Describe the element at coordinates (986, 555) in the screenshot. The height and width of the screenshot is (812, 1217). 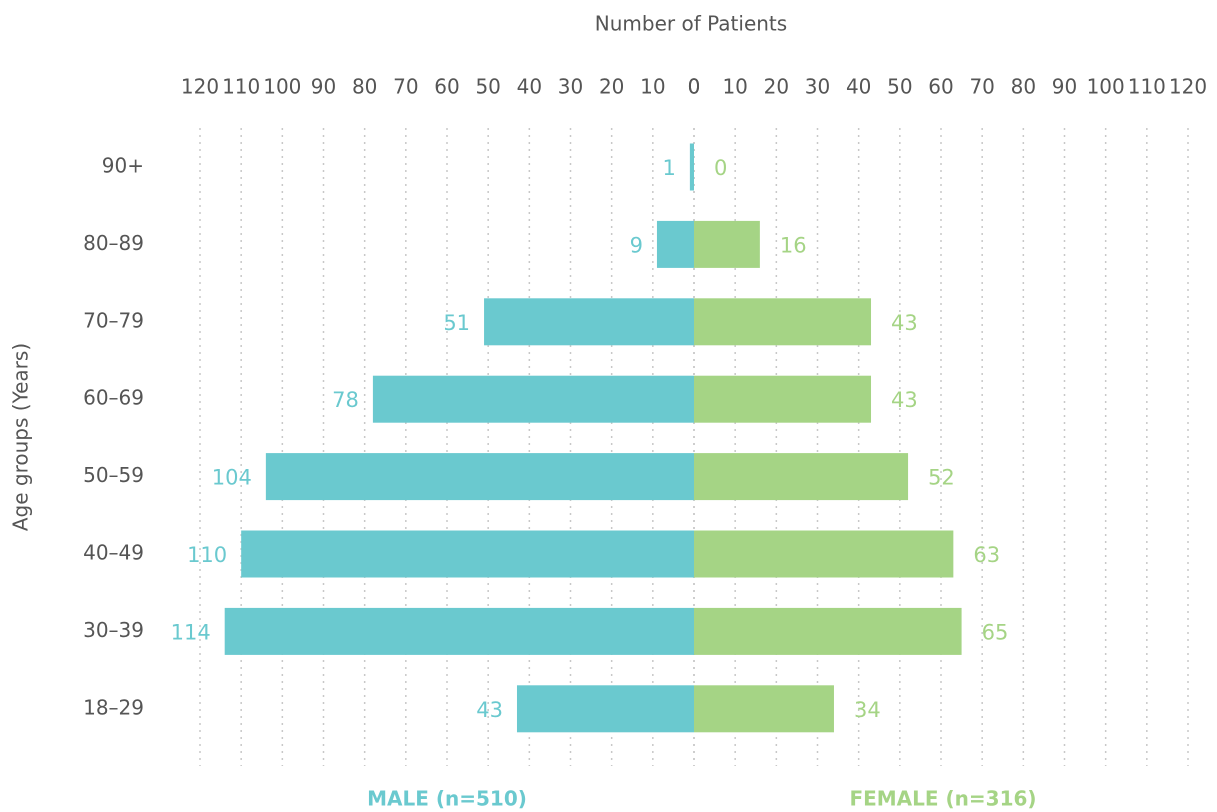
I see `value-label: 63` at that location.